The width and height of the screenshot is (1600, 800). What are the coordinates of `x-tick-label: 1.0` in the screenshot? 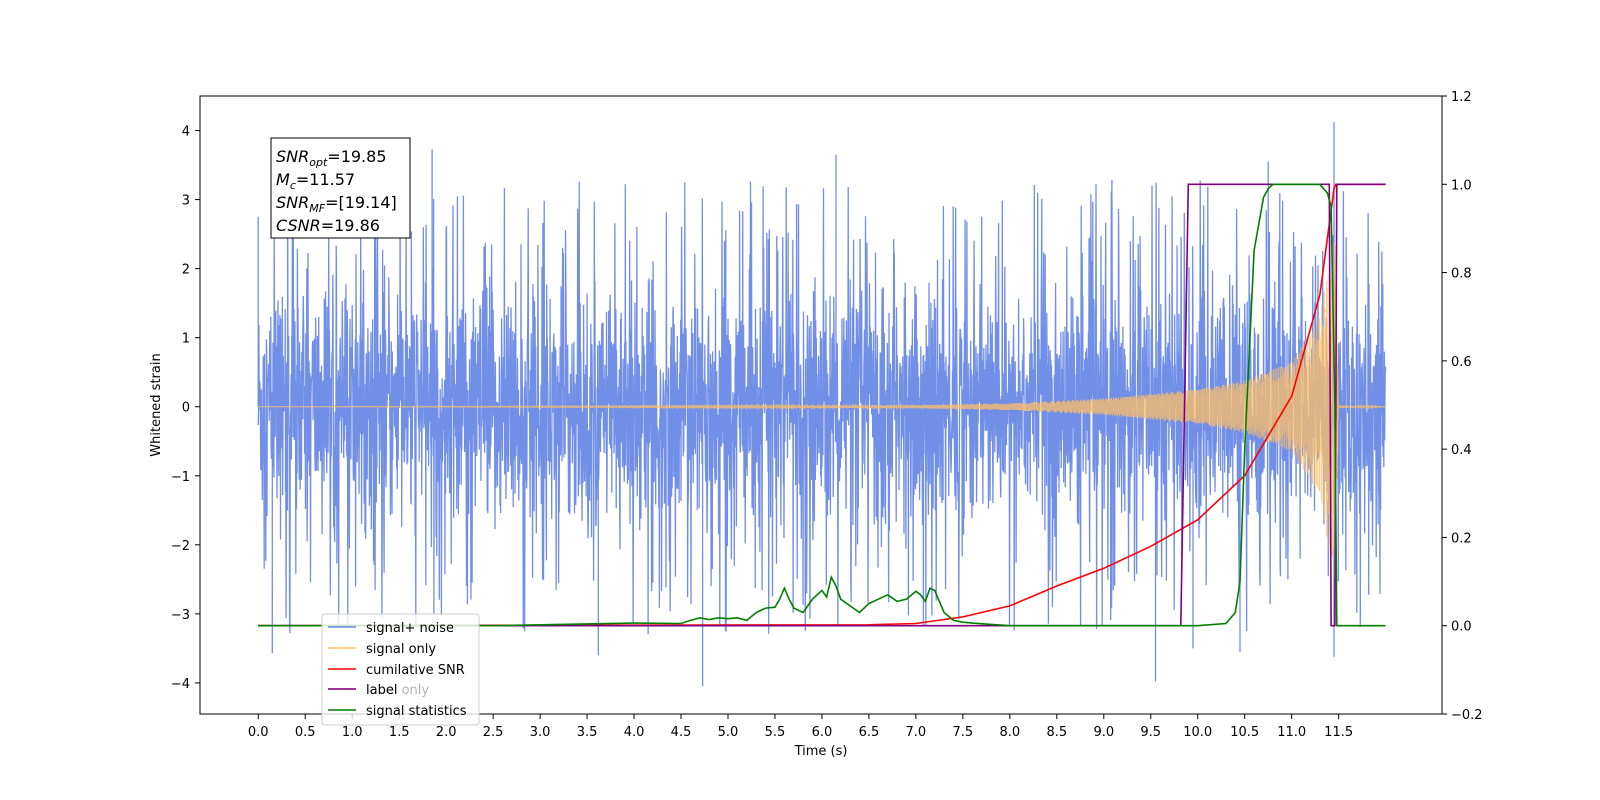 It's located at (352, 732).